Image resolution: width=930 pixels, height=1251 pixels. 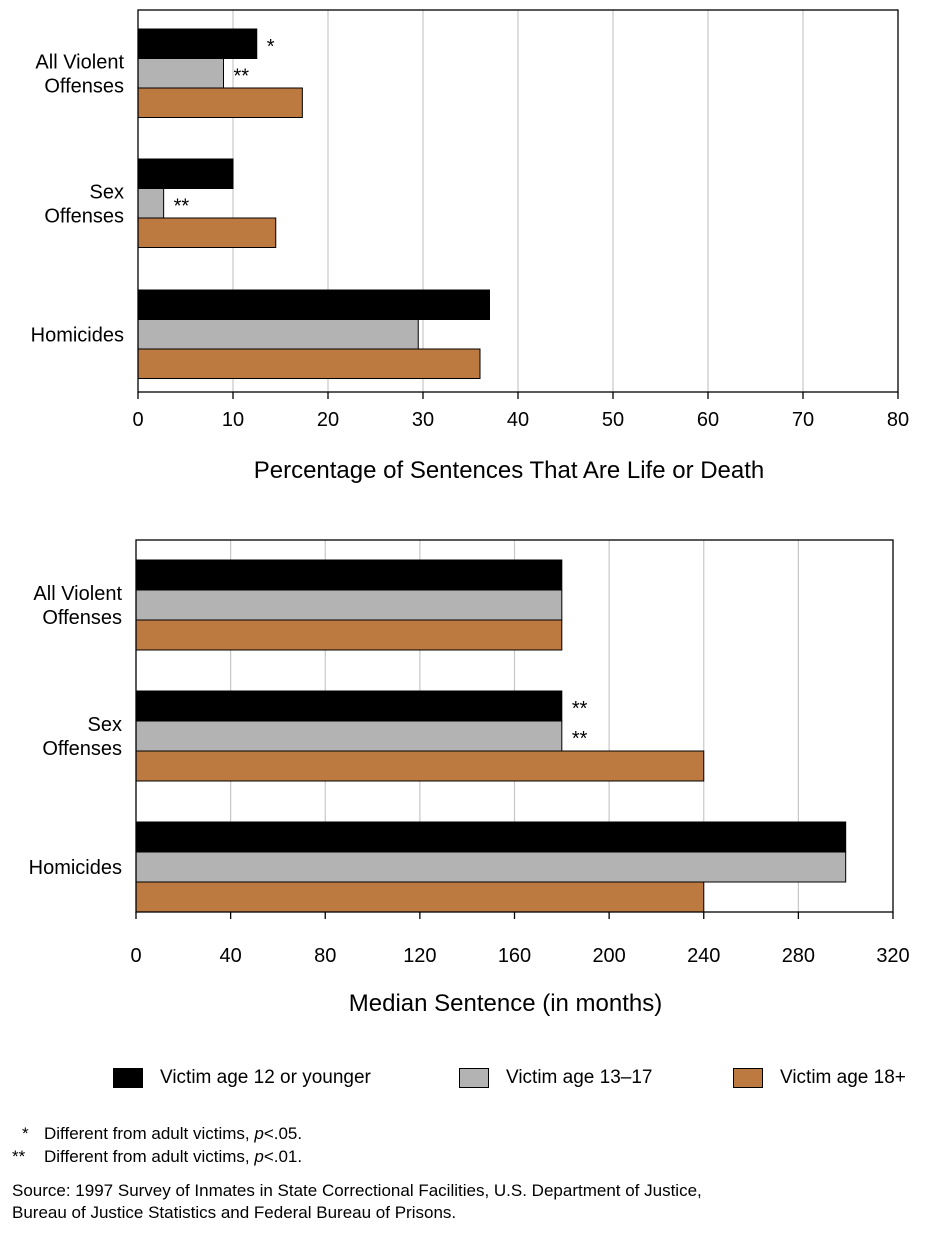 I want to click on footnote-rest-p01: <.01., so click(x=283, y=1156).